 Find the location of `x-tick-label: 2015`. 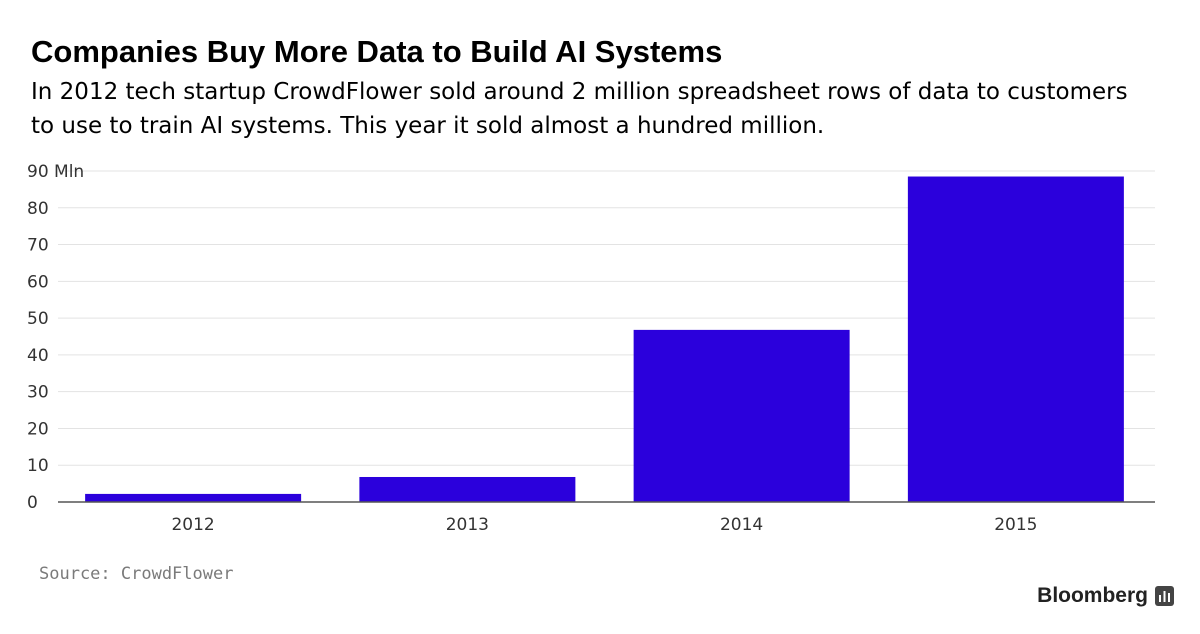

x-tick-label: 2015 is located at coordinates (1015, 525).